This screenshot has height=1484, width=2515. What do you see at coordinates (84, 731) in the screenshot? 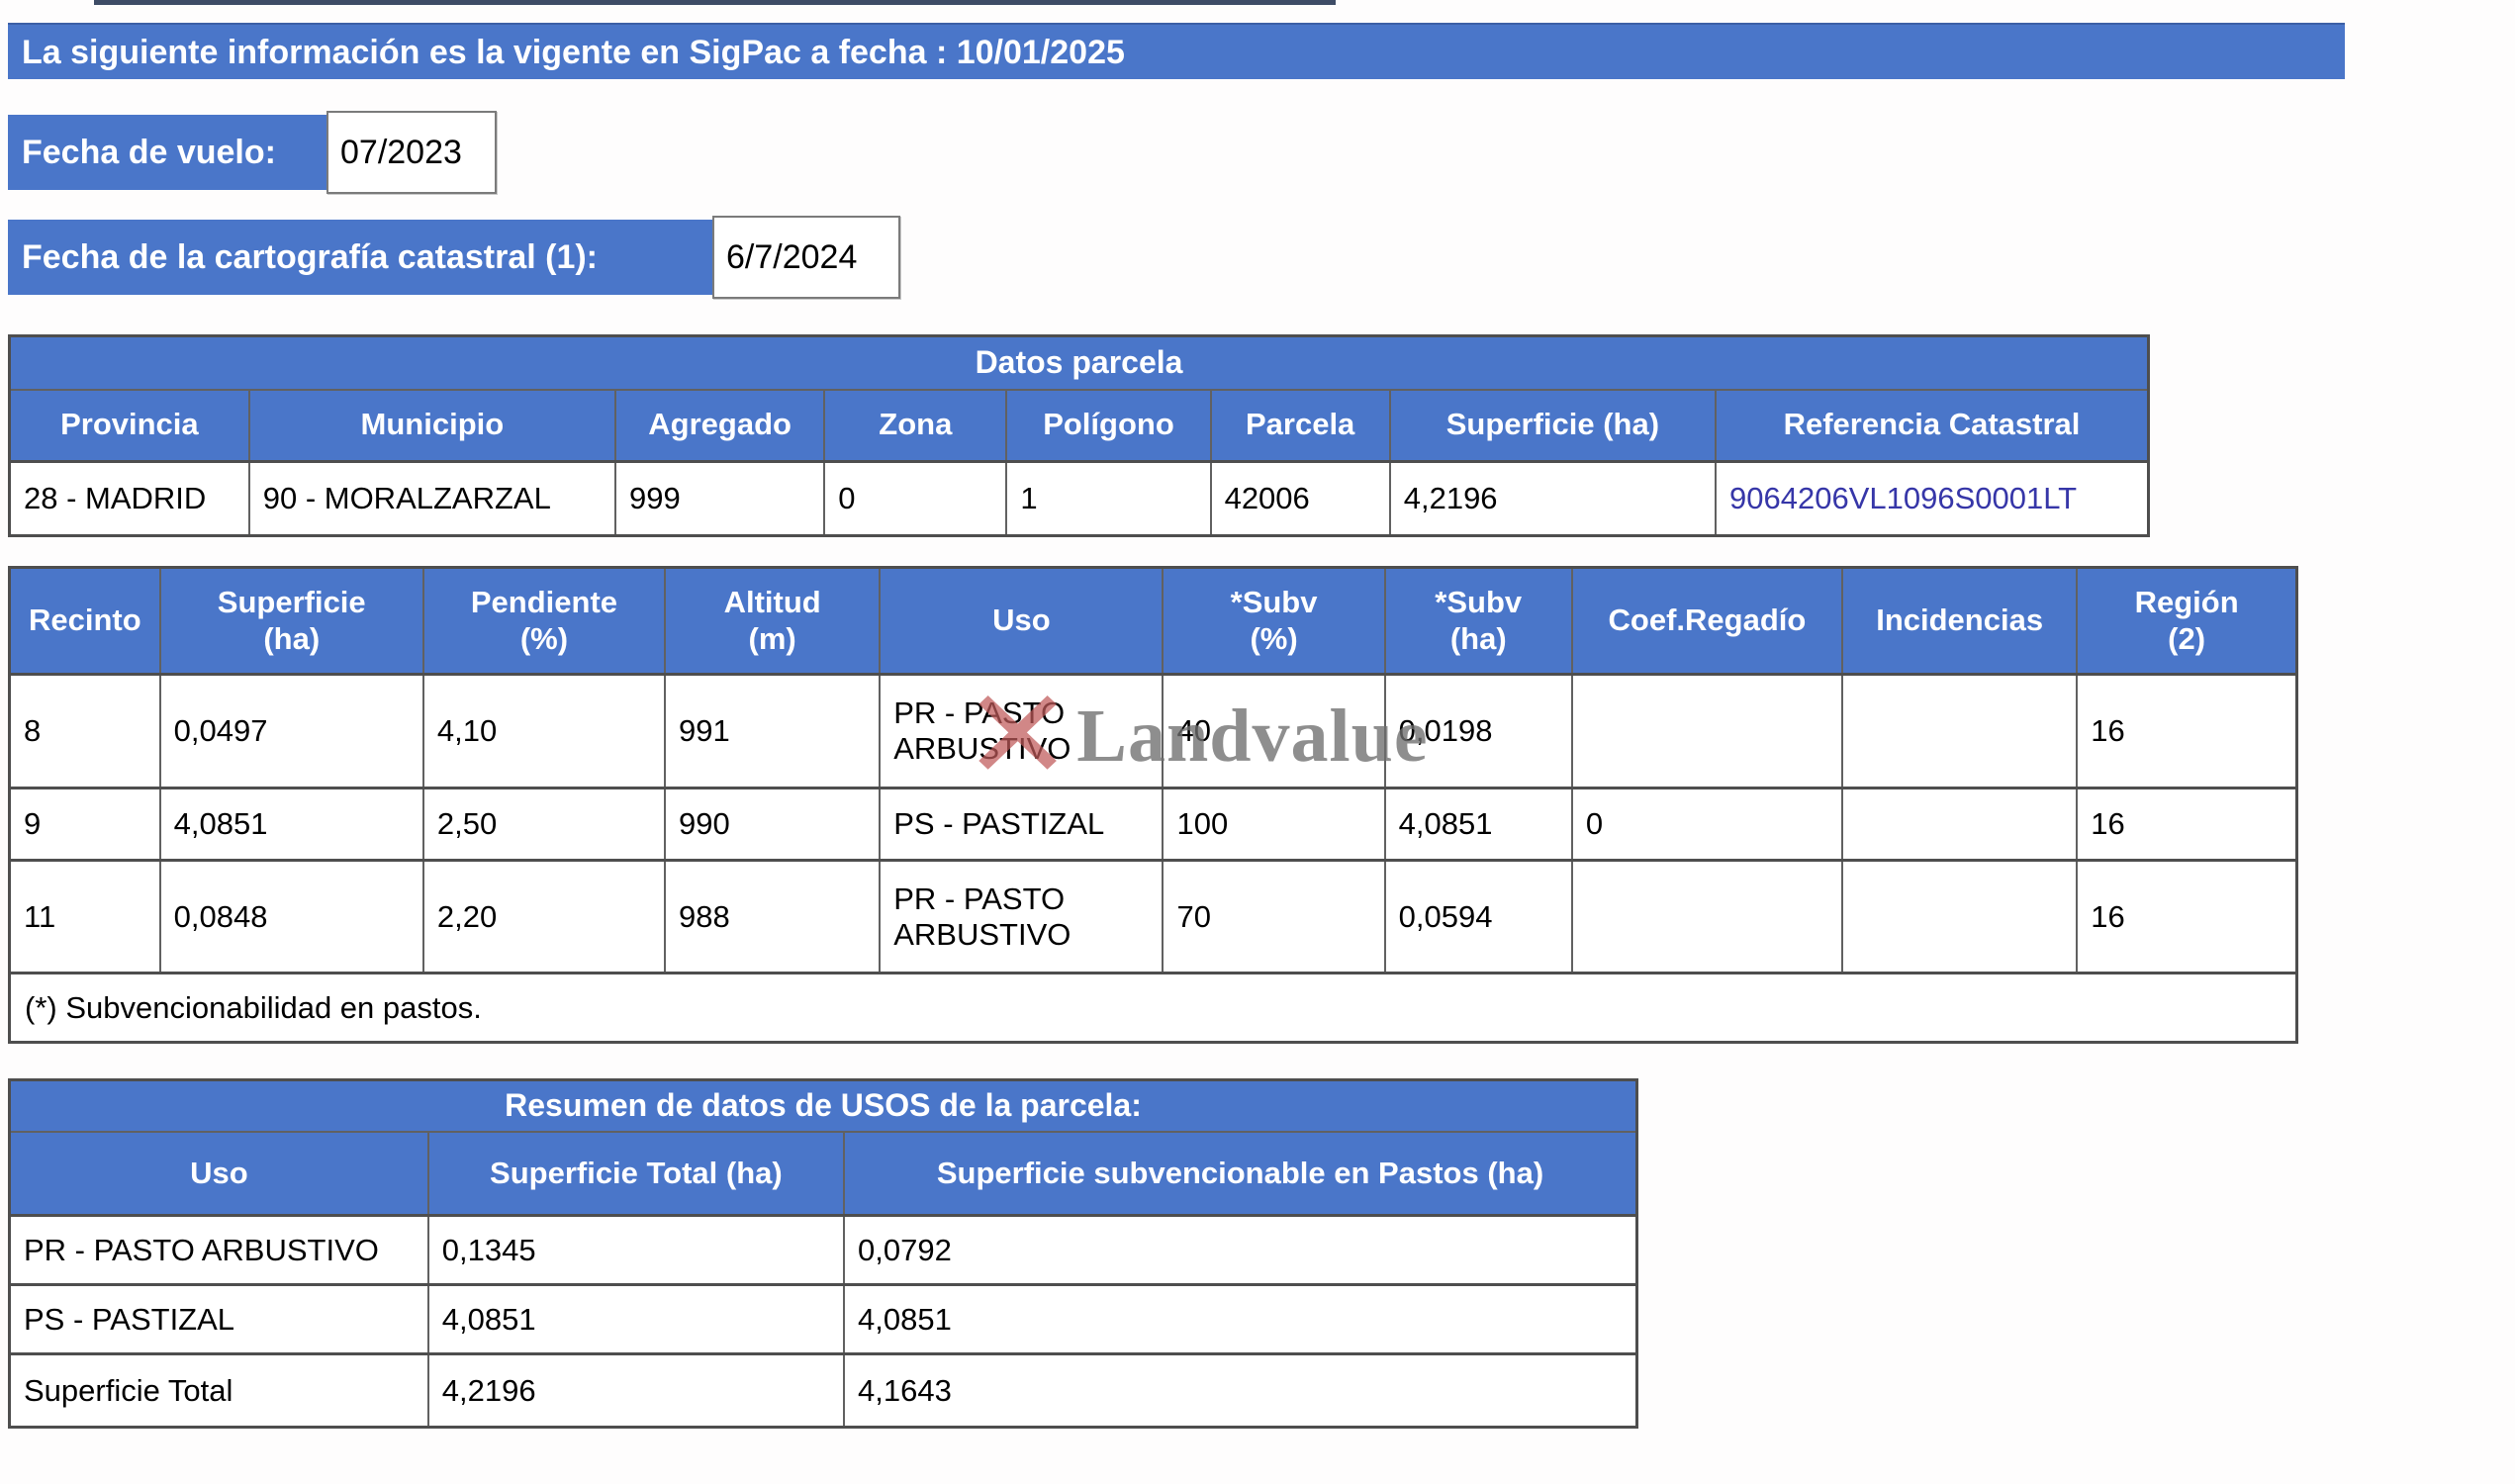
I see `cell-recinto: 8` at bounding box center [84, 731].